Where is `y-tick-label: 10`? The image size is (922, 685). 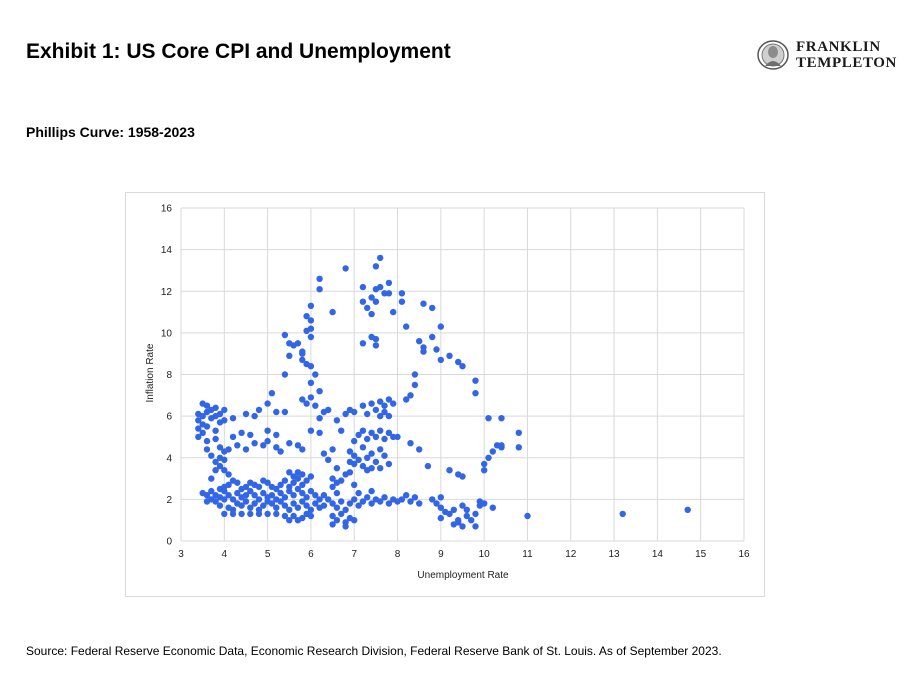
y-tick-label: 10 is located at coordinates (167, 333).